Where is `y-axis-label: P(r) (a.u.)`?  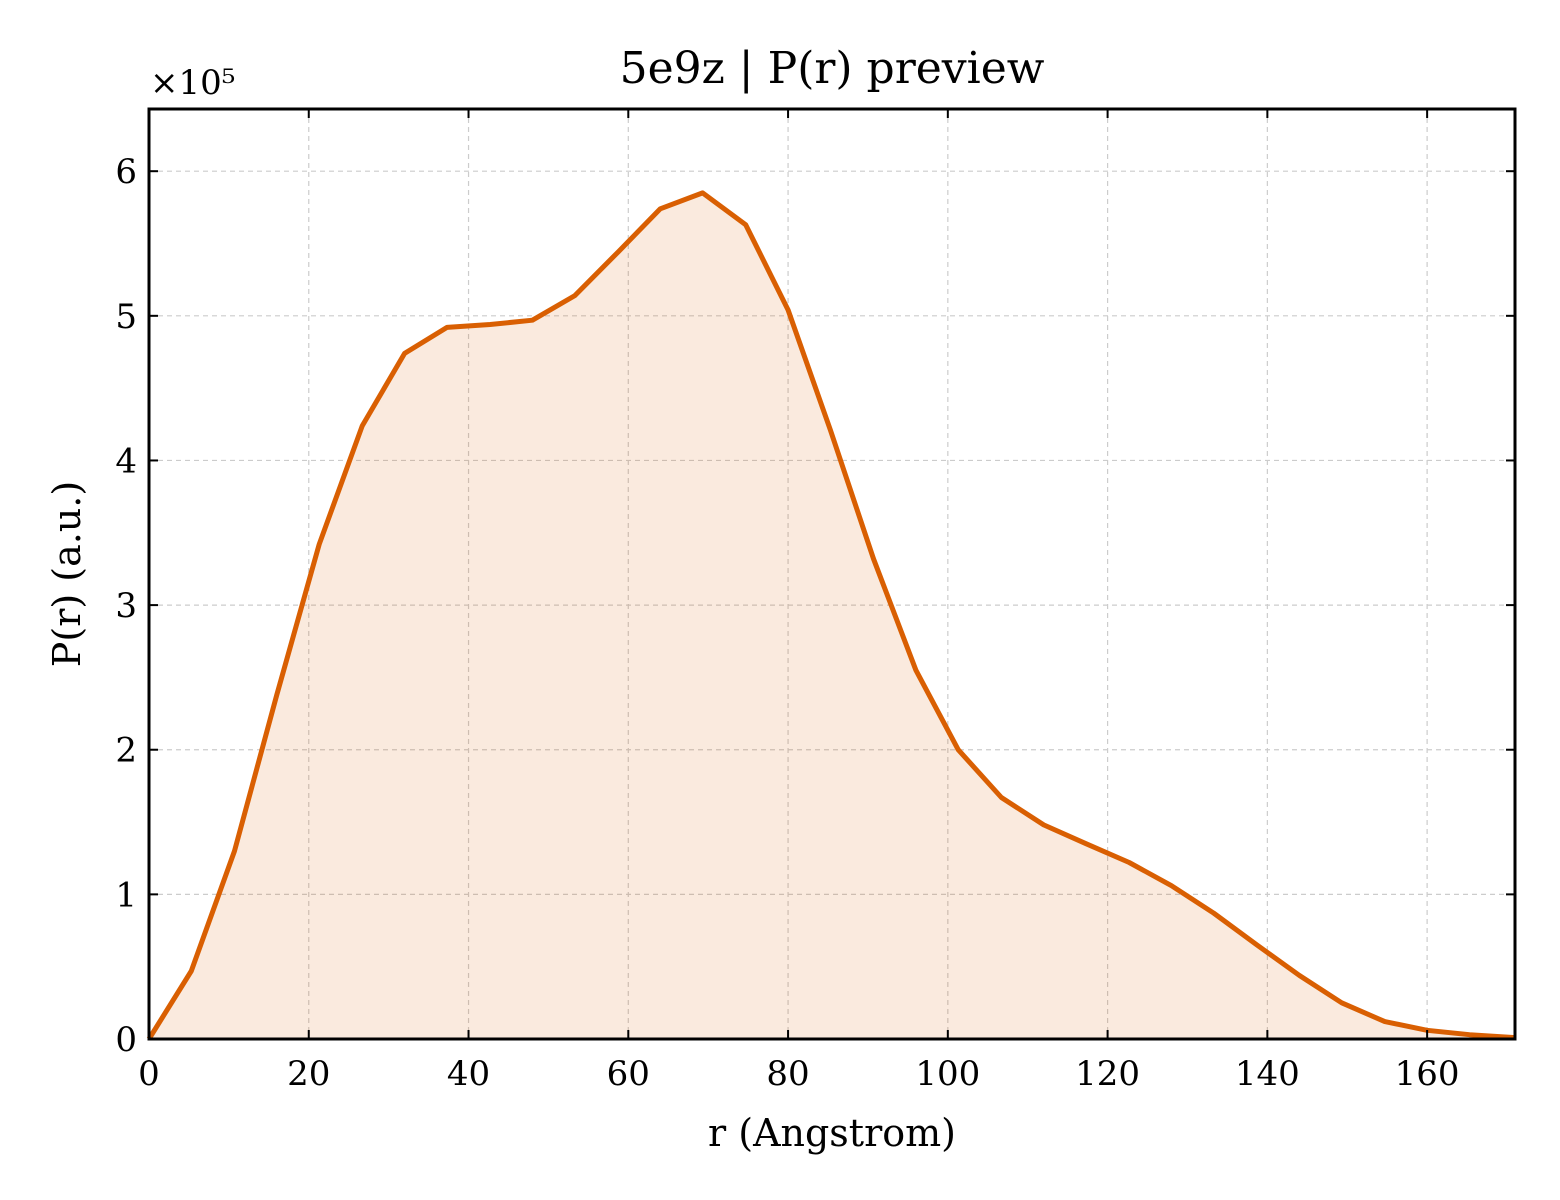
y-axis-label: P(r) (a.u.) is located at coordinates (67, 574).